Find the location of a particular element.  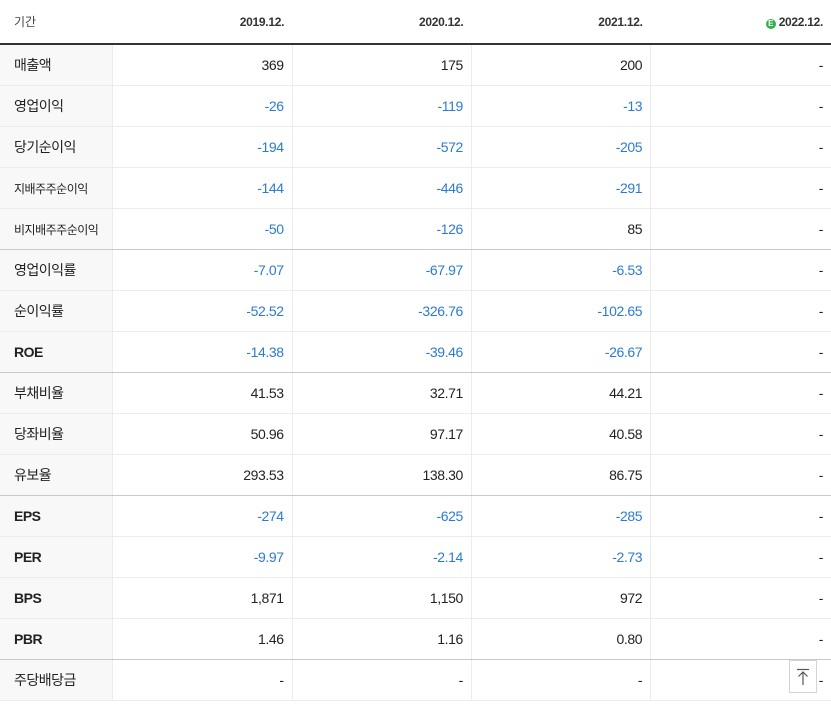

value-cell: -194 is located at coordinates (202, 147).